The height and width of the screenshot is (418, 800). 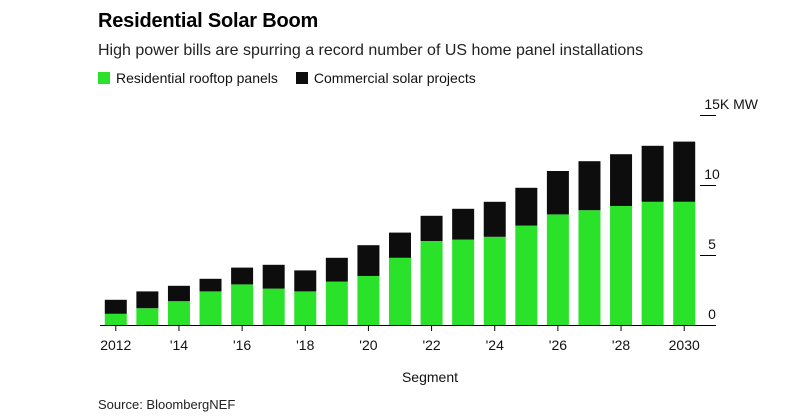 I want to click on bar-residential-2013, so click(x=147, y=316).